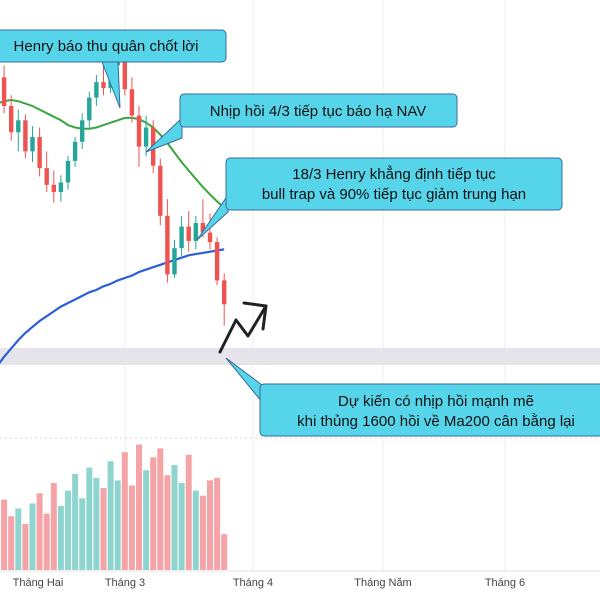 The image size is (600, 600). I want to click on callout-nav-downgrade: Nhịp hồi 4/3 tiếp tục báo hạ NAV, so click(301, 123).